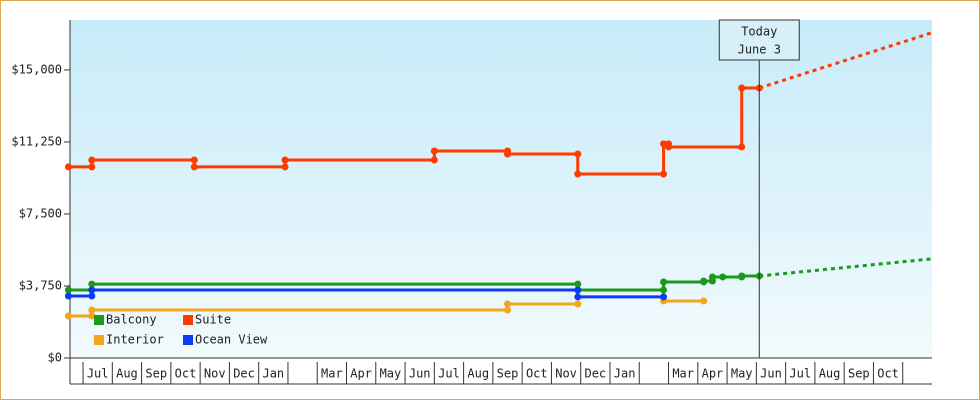 Image resolution: width=980 pixels, height=400 pixels. What do you see at coordinates (231, 340) in the screenshot?
I see `legend-label: Ocean View` at bounding box center [231, 340].